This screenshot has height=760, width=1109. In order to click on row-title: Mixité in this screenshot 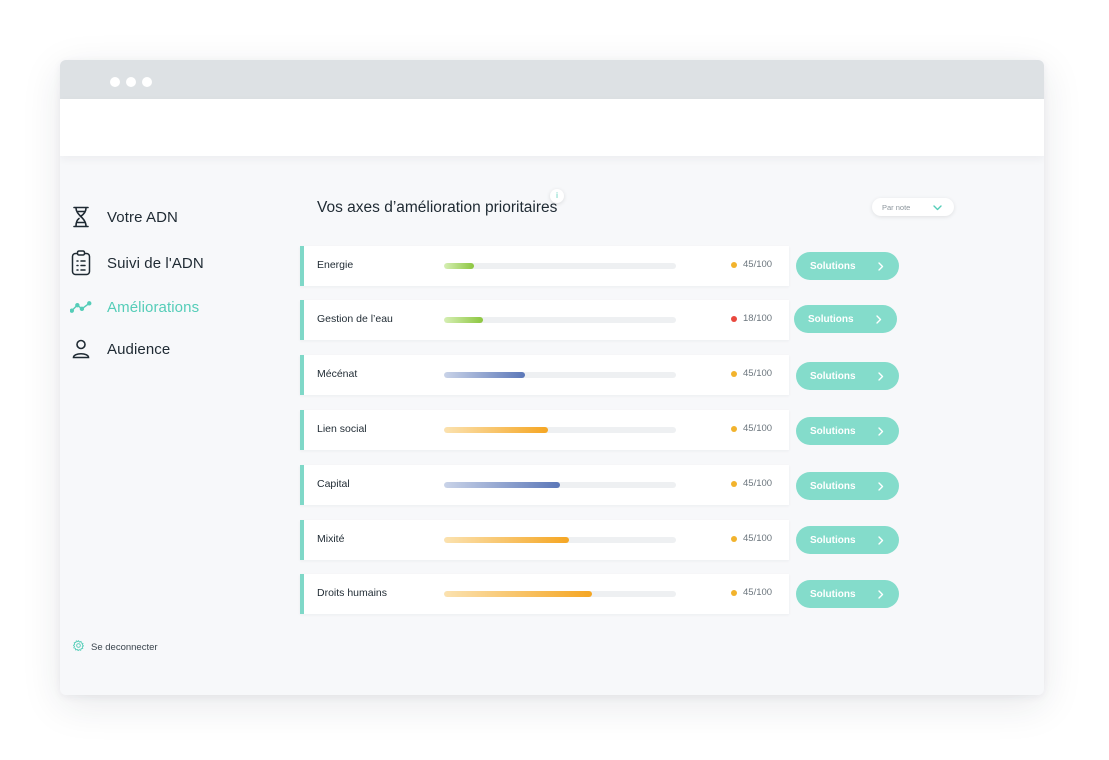, I will do `click(331, 539)`.